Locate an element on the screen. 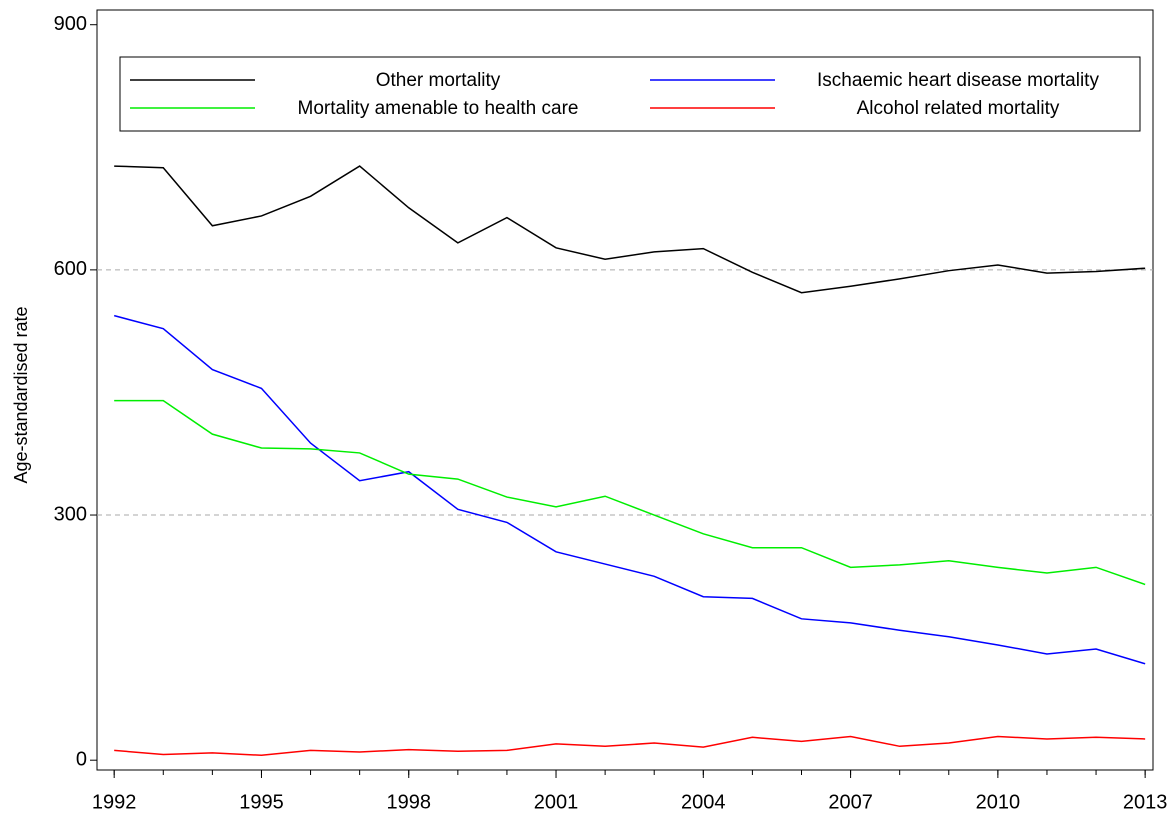 The width and height of the screenshot is (1172, 817). y-axis-label: Age-standardised rate is located at coordinates (21, 394).